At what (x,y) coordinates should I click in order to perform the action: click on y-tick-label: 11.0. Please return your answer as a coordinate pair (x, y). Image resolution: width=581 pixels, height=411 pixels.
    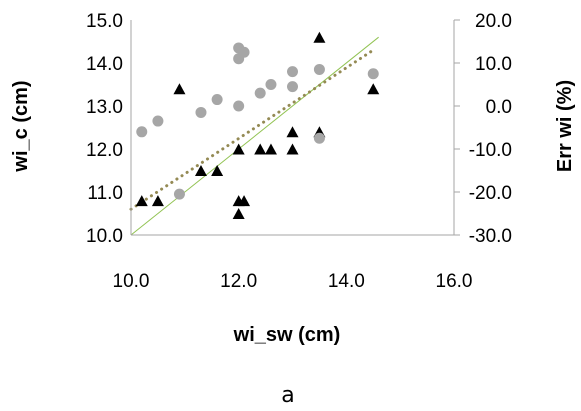
    Looking at the image, I should click on (105, 193).